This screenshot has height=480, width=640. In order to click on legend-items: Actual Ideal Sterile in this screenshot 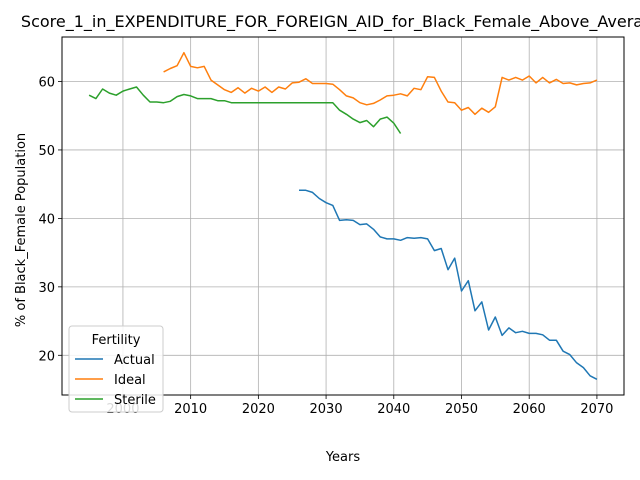, I will do `click(115, 380)`.